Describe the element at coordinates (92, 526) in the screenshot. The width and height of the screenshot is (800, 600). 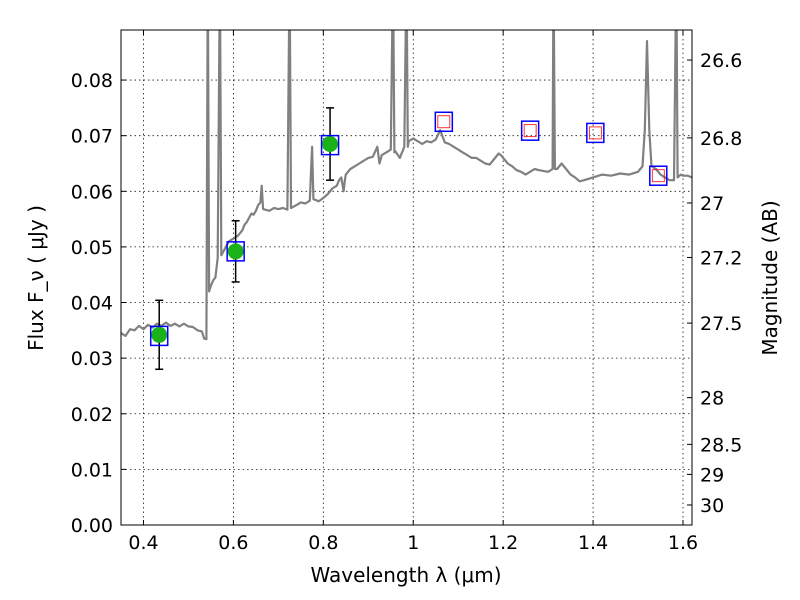
I see `y-tick-label: 0.00` at that location.